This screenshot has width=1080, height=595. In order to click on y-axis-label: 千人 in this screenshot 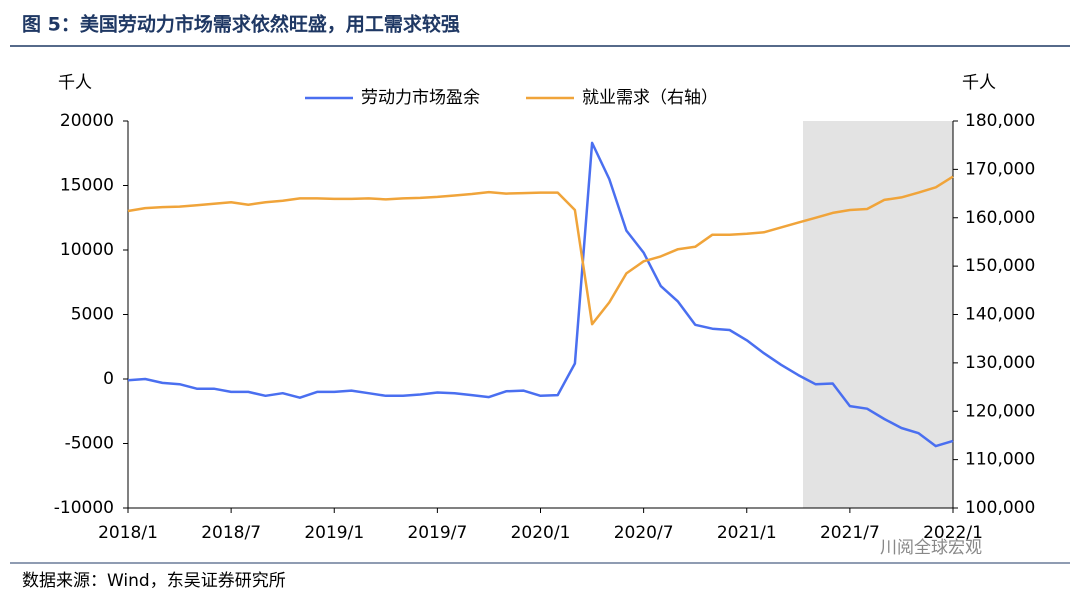, I will do `click(75, 83)`.